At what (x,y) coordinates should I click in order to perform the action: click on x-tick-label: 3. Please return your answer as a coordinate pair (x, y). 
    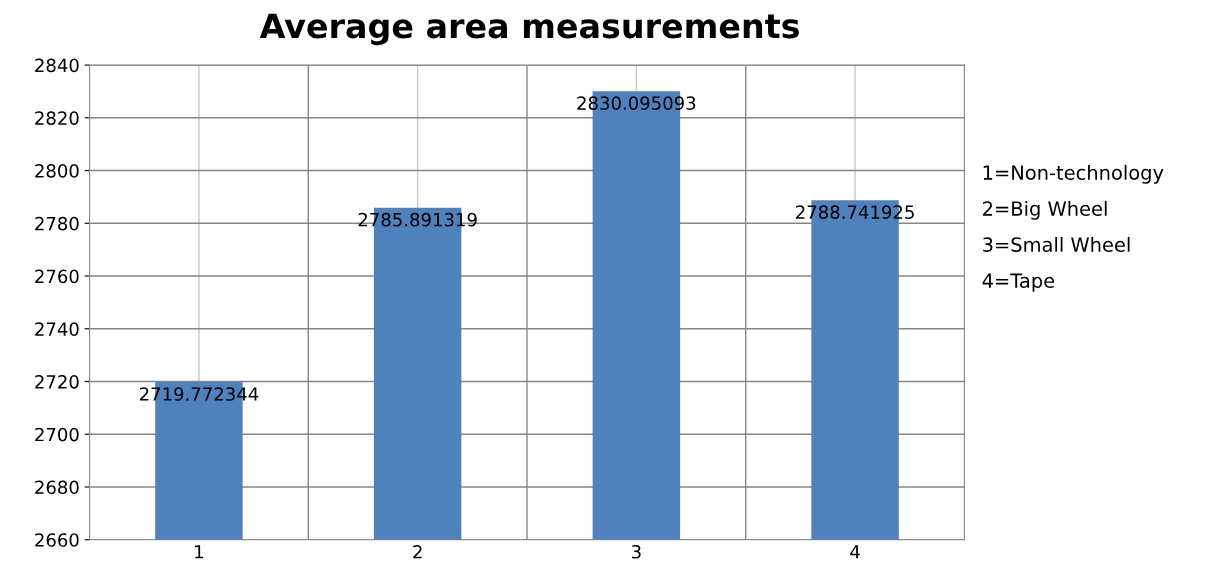
    Looking at the image, I should click on (636, 551).